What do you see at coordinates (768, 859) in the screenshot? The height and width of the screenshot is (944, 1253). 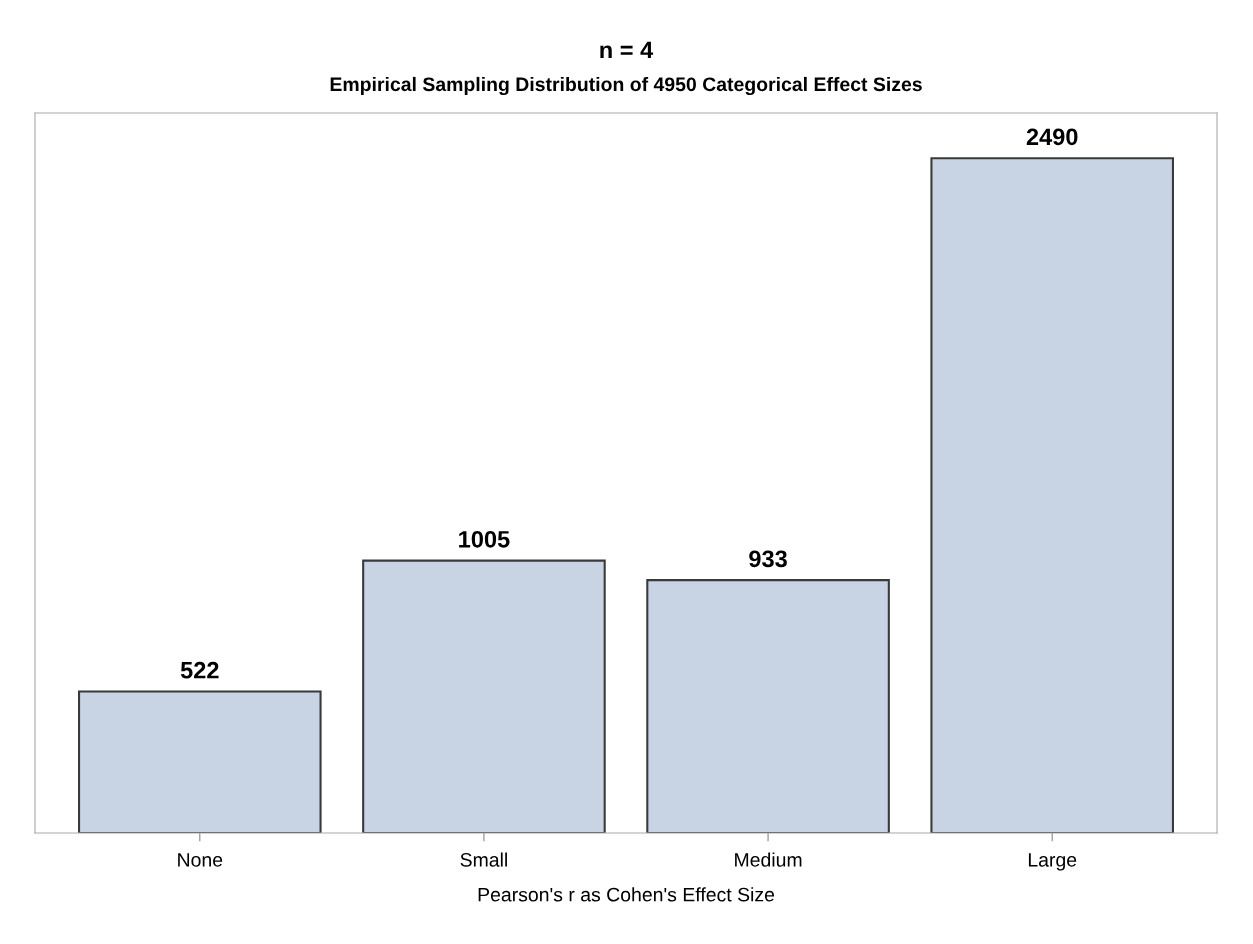 I see `x-tick-label: Medium` at bounding box center [768, 859].